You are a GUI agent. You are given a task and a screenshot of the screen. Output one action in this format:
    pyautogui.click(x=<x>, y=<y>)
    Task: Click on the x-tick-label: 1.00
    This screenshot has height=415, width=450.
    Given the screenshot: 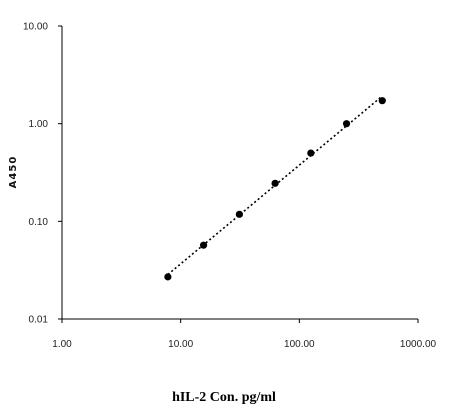 What is the action you would take?
    pyautogui.click(x=62, y=344)
    